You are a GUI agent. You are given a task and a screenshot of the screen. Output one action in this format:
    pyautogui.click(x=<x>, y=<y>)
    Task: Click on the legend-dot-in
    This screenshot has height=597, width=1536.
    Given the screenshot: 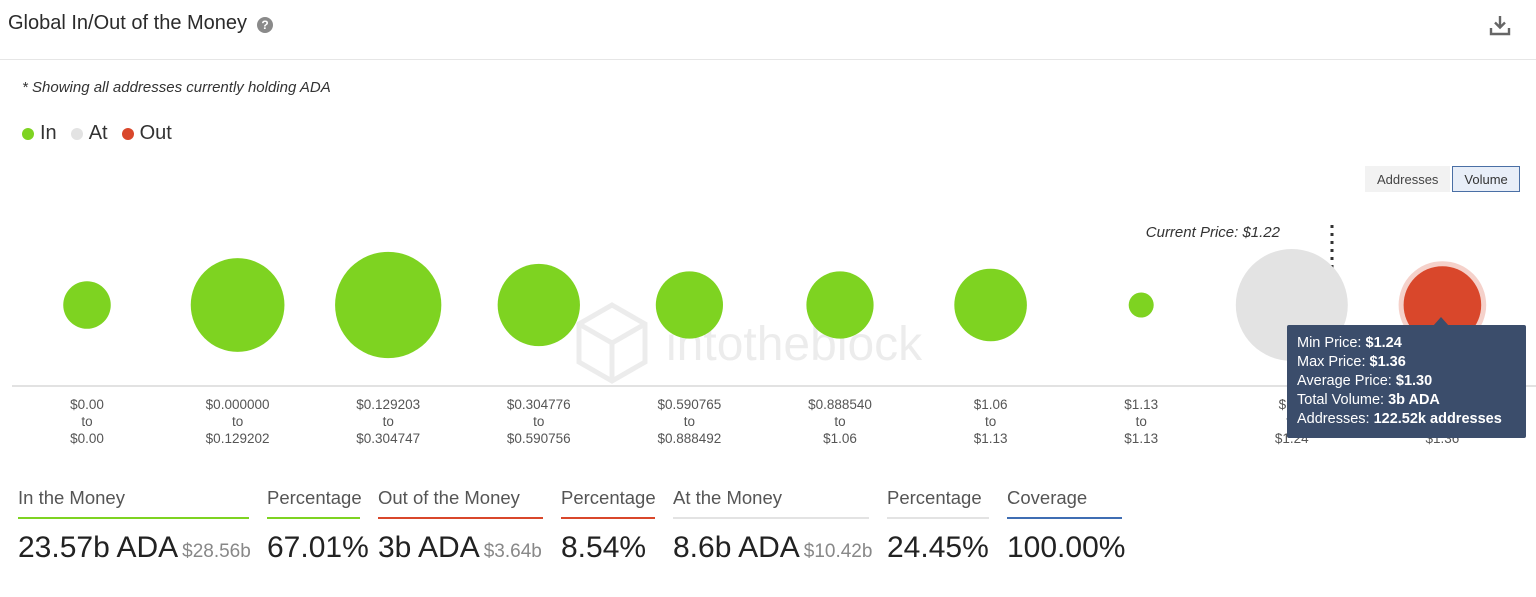 What is the action you would take?
    pyautogui.click(x=28, y=133)
    